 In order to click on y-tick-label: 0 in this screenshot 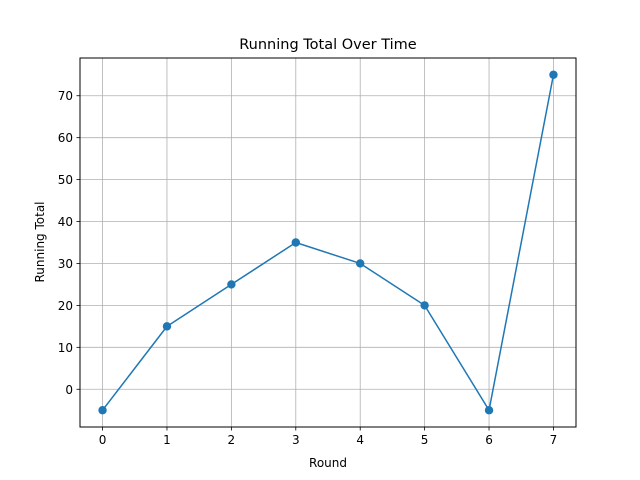, I will do `click(69, 390)`.